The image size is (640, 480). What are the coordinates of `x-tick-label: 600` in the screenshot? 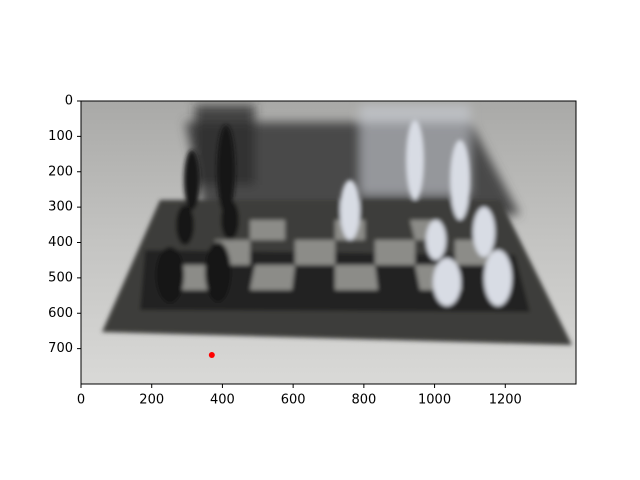 It's located at (293, 400).